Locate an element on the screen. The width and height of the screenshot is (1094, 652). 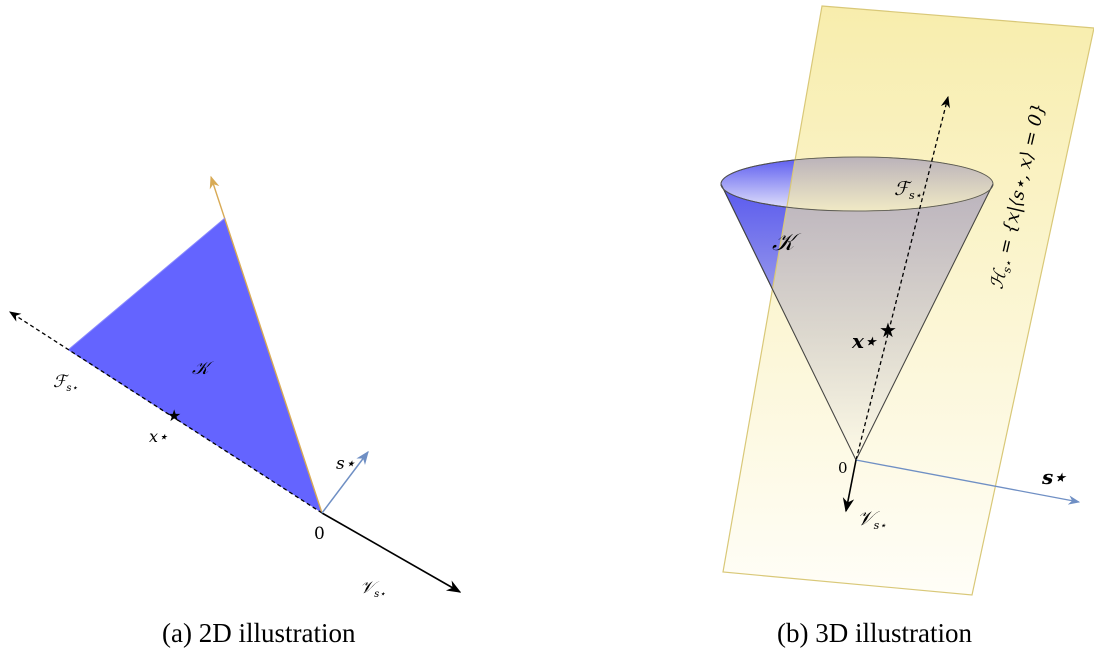
point-label-3d: x⋆ is located at coordinates (864, 341).